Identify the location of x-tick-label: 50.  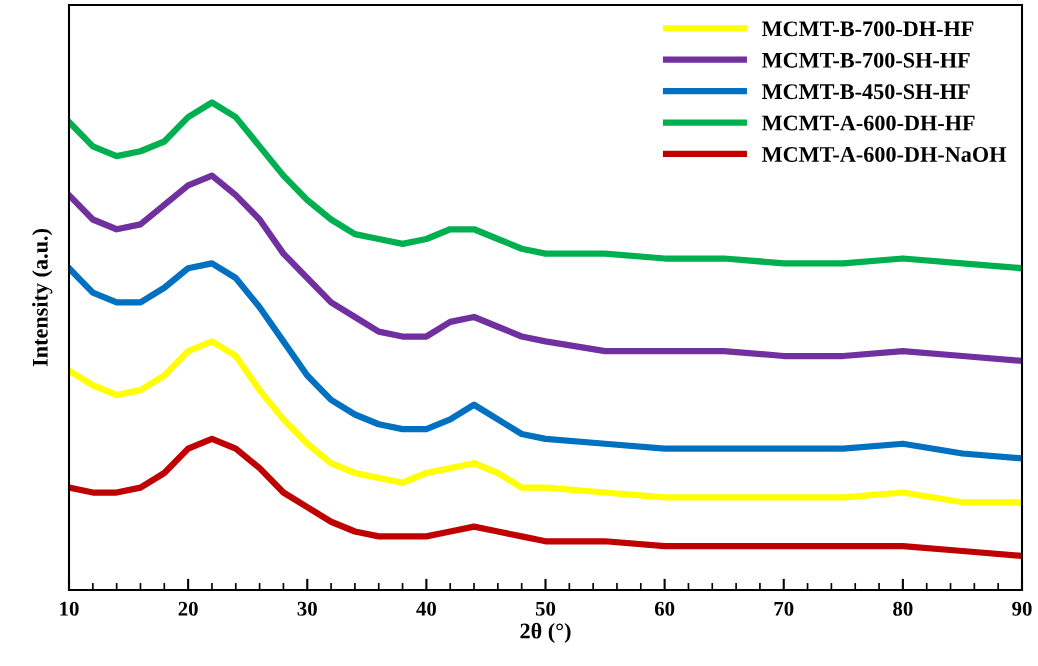
(545, 608).